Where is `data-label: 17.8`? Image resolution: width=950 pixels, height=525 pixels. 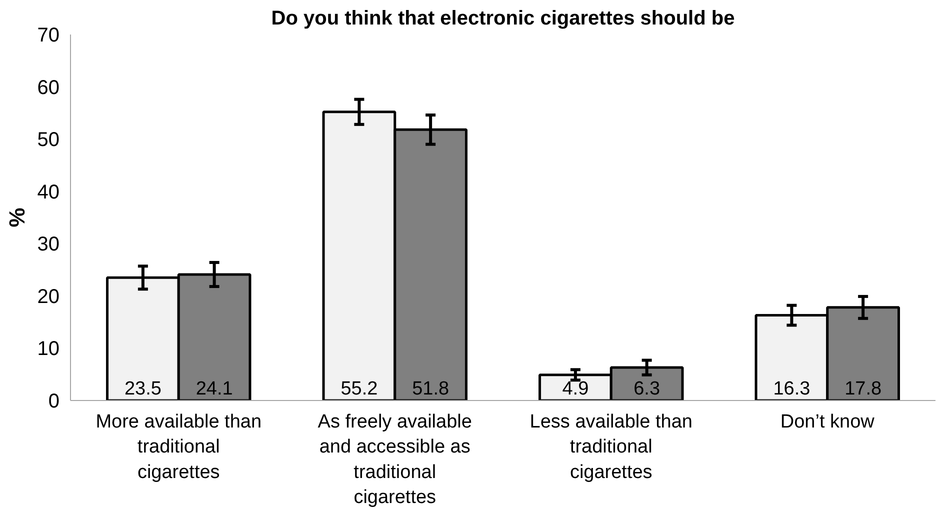
data-label: 17.8 is located at coordinates (863, 389).